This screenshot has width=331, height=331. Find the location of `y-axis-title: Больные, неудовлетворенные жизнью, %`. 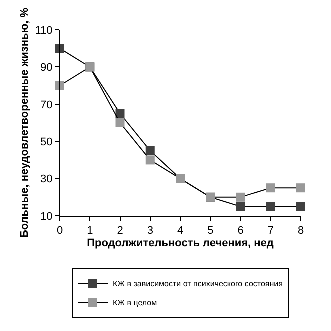

y-axis-title: Больные, неудовлетворенные жизнью, % is located at coordinates (24, 123).